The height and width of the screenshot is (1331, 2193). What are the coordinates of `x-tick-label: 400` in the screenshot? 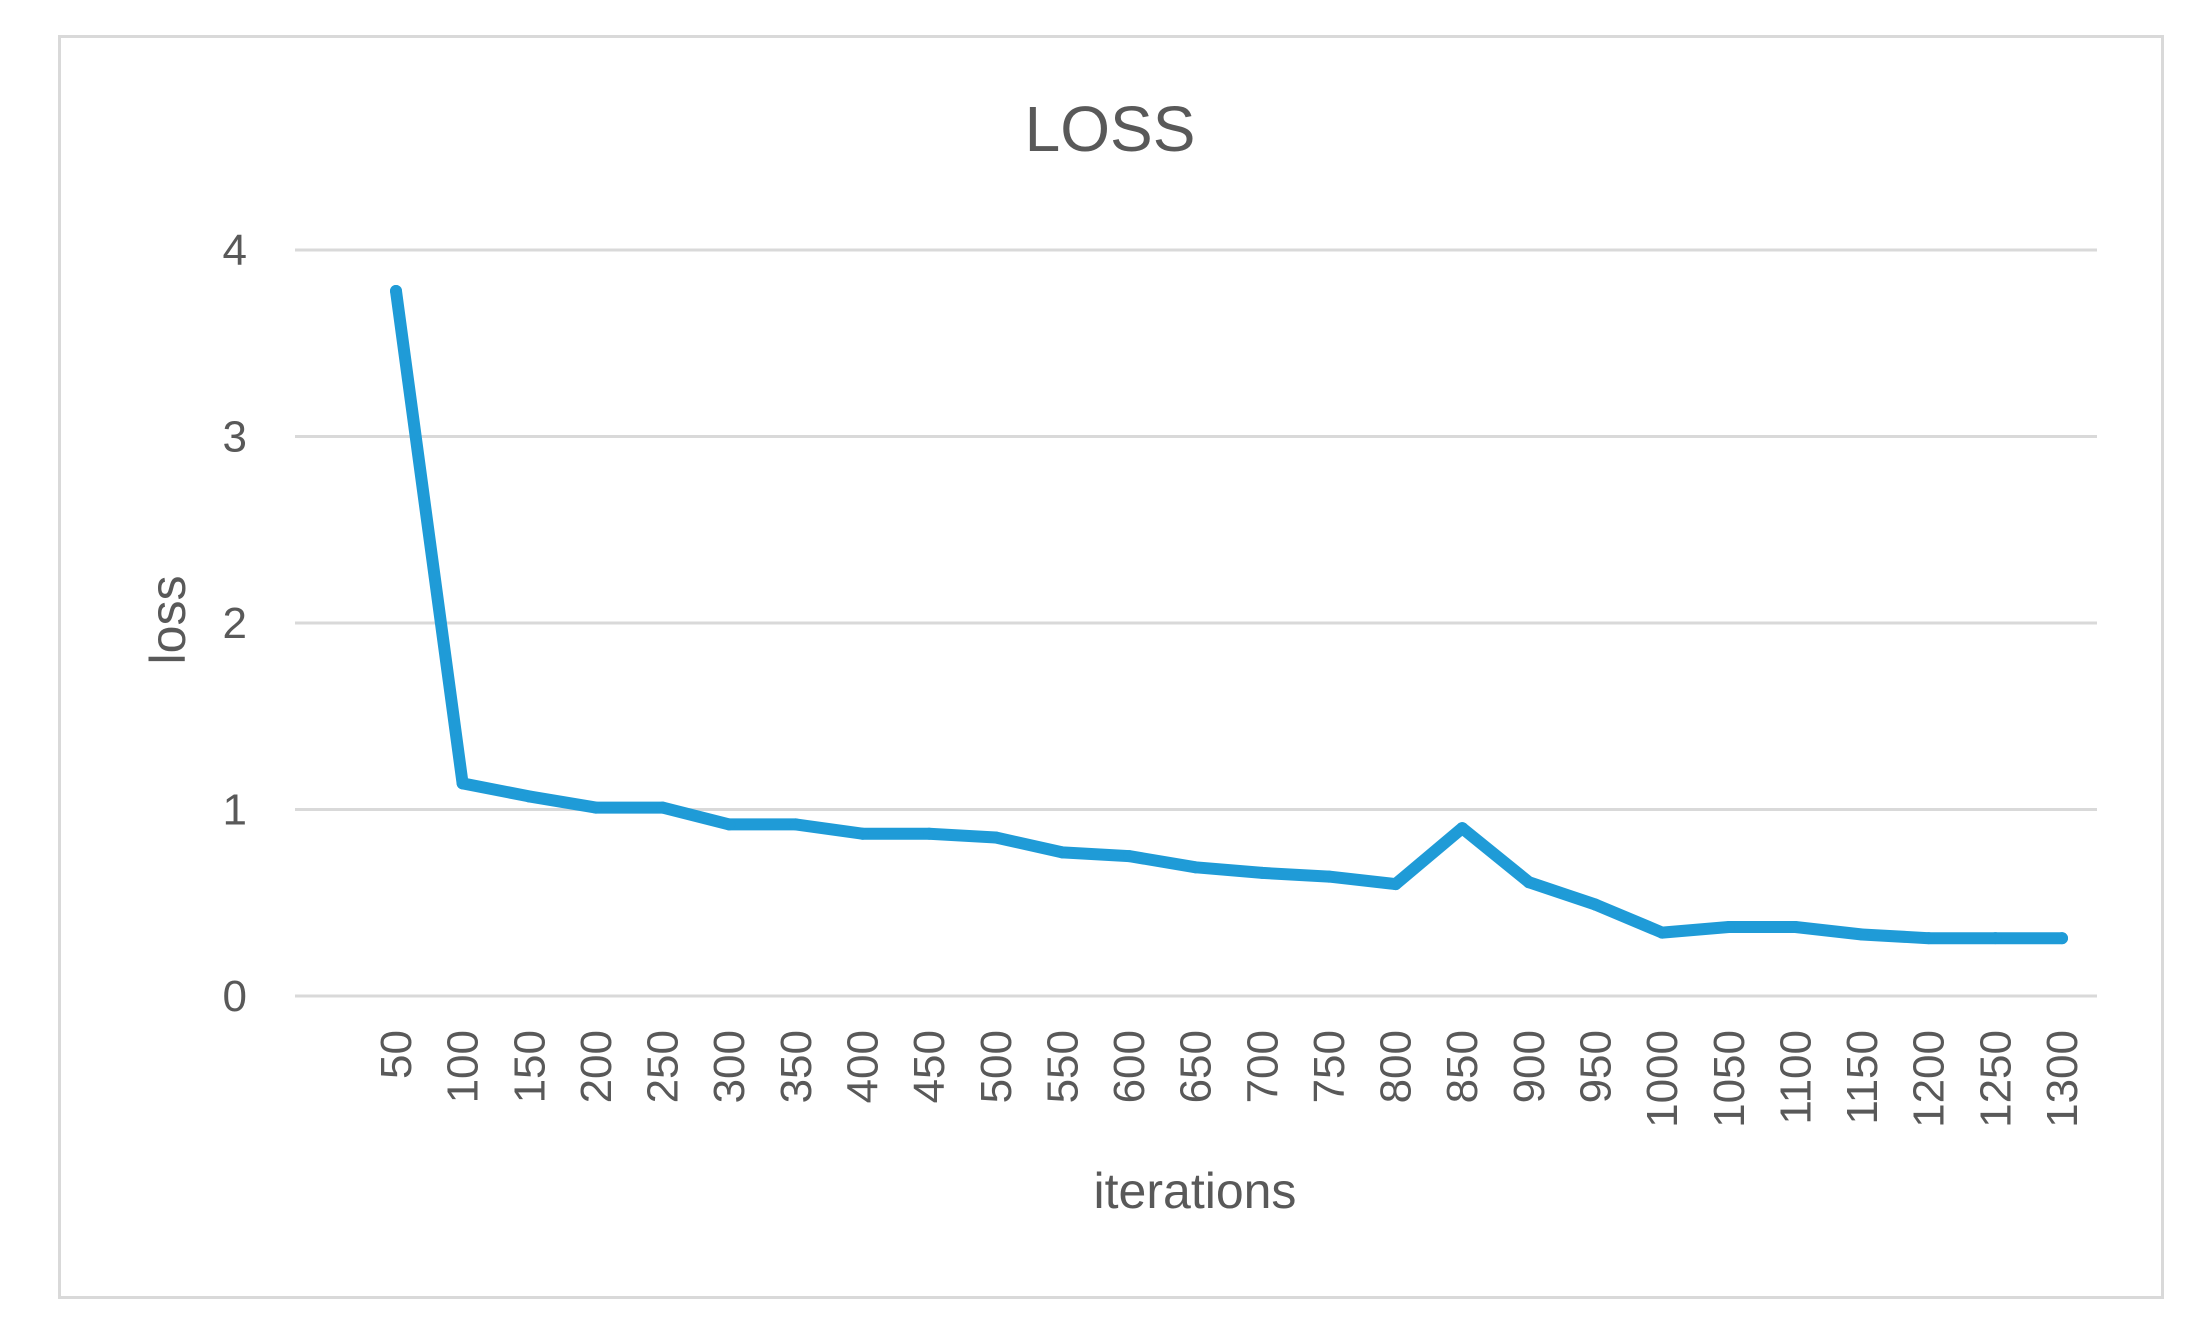 It's located at (862, 1066).